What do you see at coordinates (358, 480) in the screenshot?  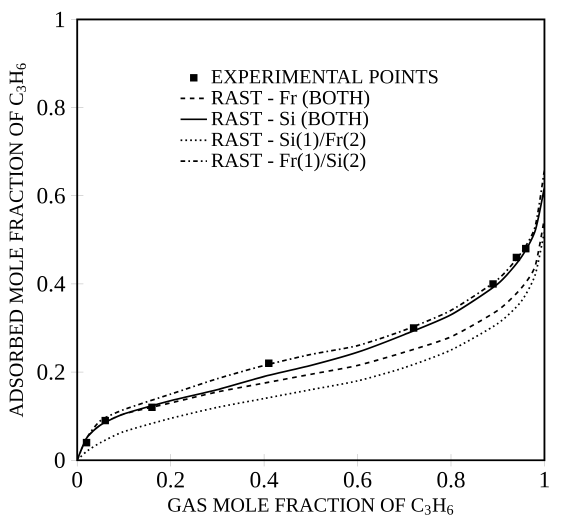 I see `x-tick-label: 0.6` at bounding box center [358, 480].